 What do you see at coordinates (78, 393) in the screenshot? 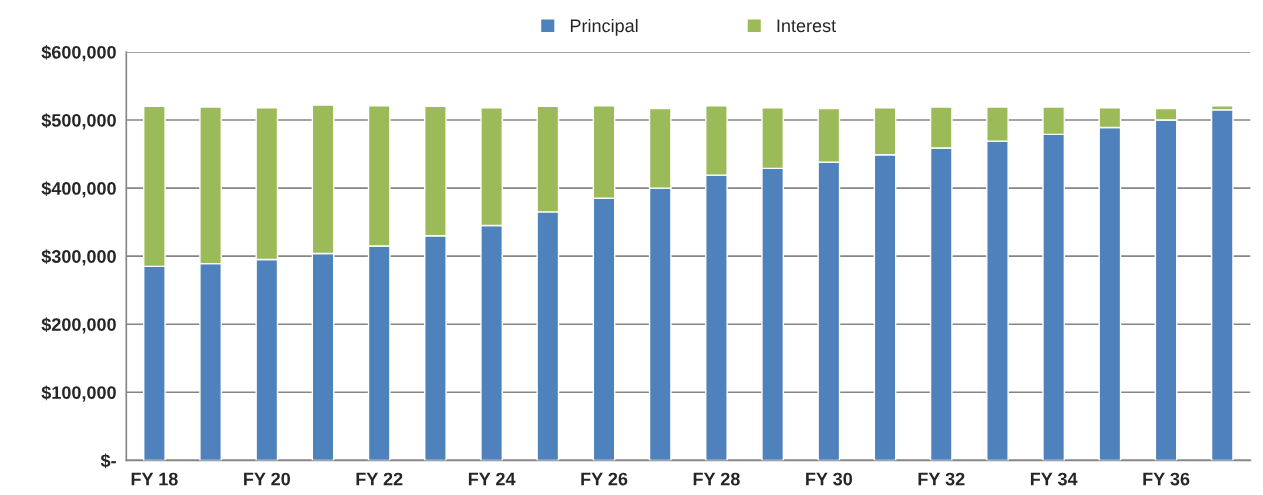
I see `y-tick-label: $100,000` at bounding box center [78, 393].